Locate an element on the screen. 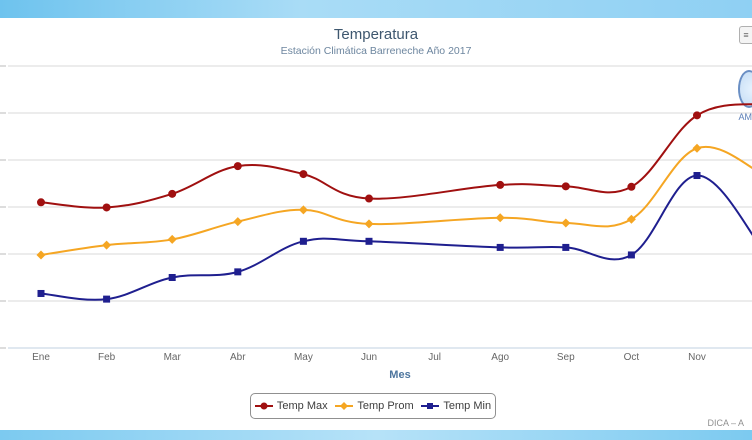 This screenshot has width=752, height=440. legend-item-temp-prom: Temp Prom is located at coordinates (374, 406).